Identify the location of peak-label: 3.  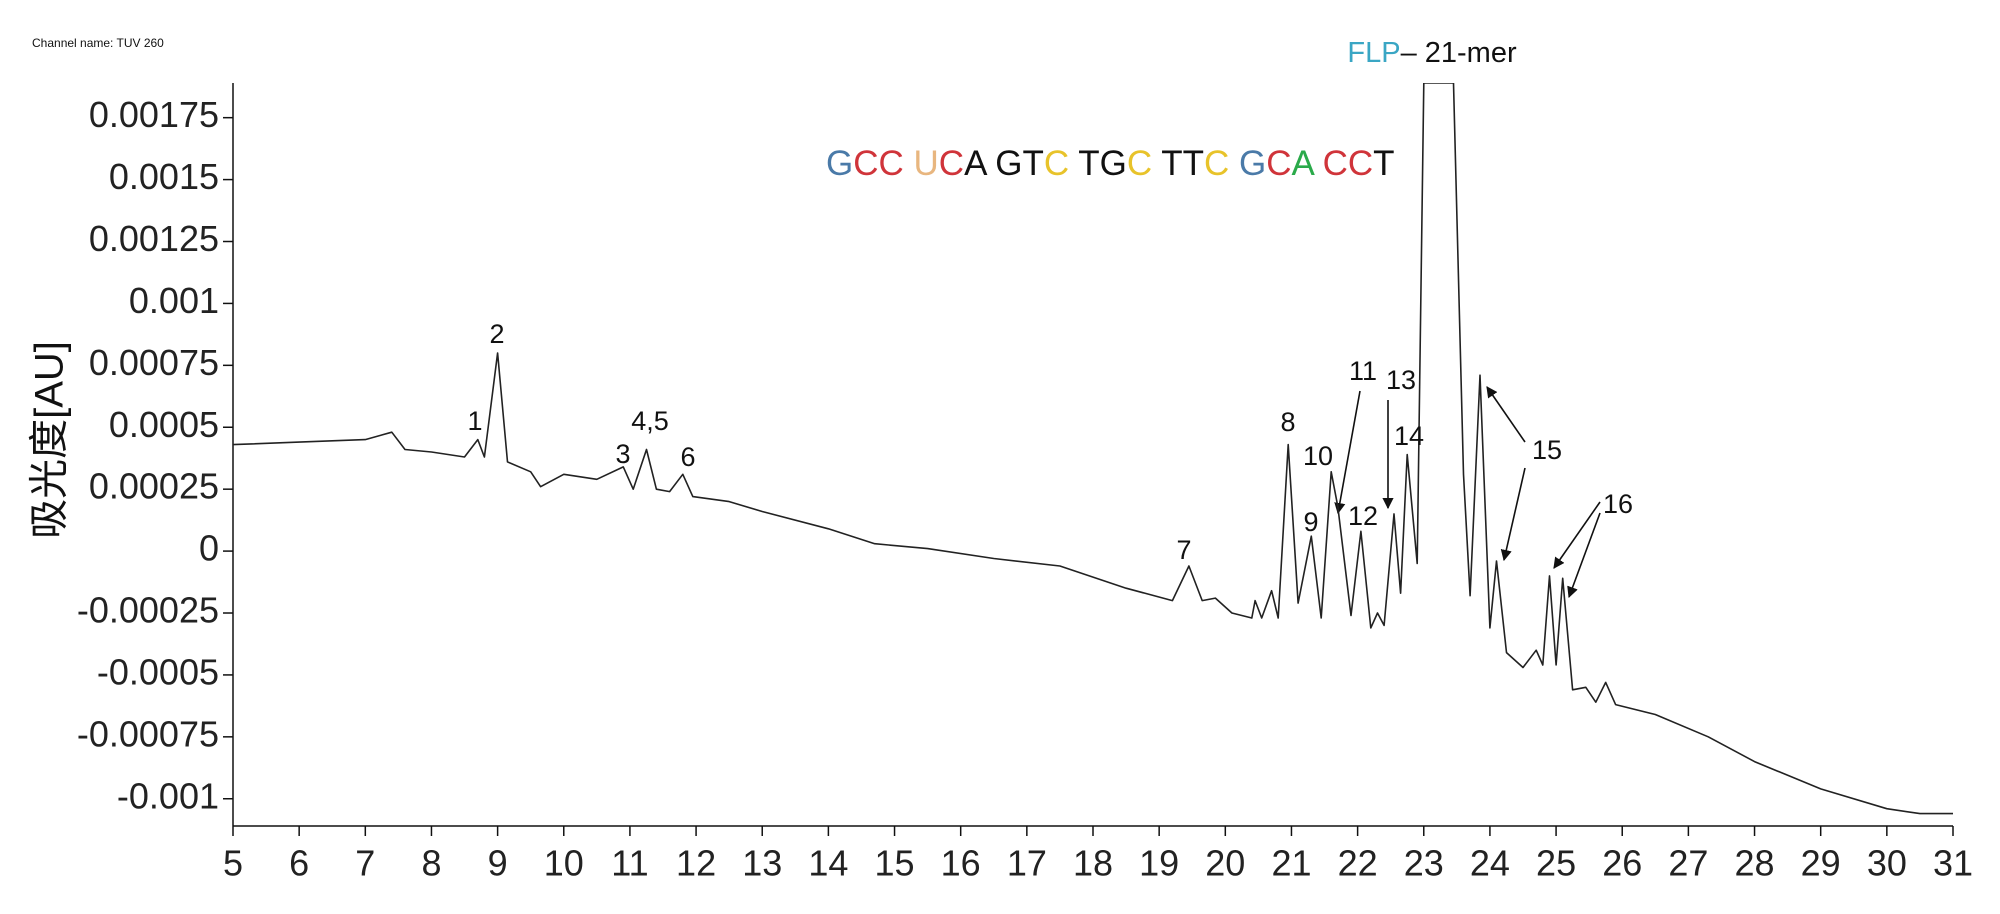
(622, 454).